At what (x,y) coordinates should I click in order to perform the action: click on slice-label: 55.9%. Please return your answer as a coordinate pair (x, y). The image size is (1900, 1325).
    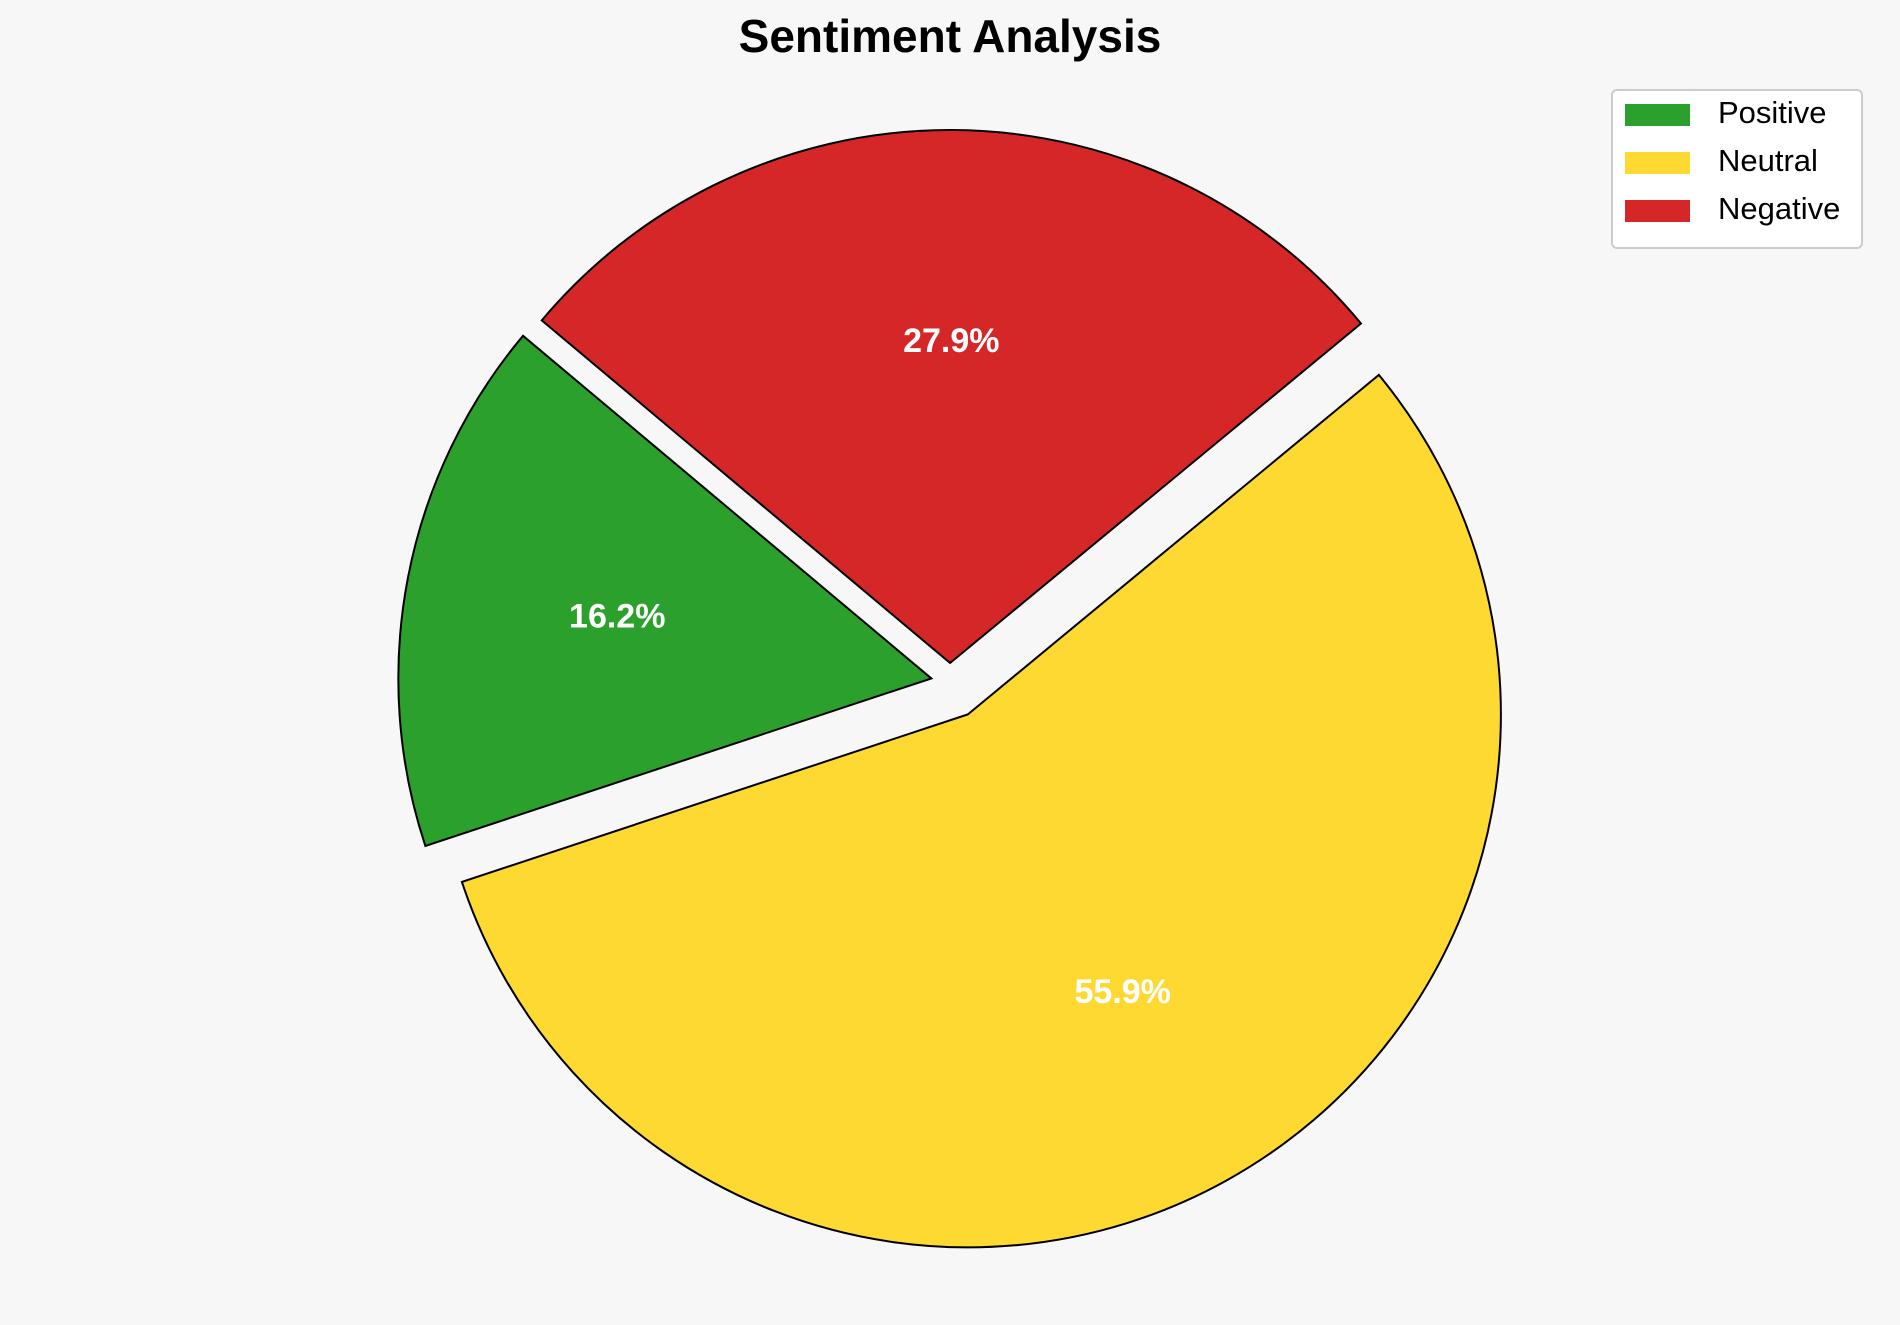
    Looking at the image, I should click on (1122, 992).